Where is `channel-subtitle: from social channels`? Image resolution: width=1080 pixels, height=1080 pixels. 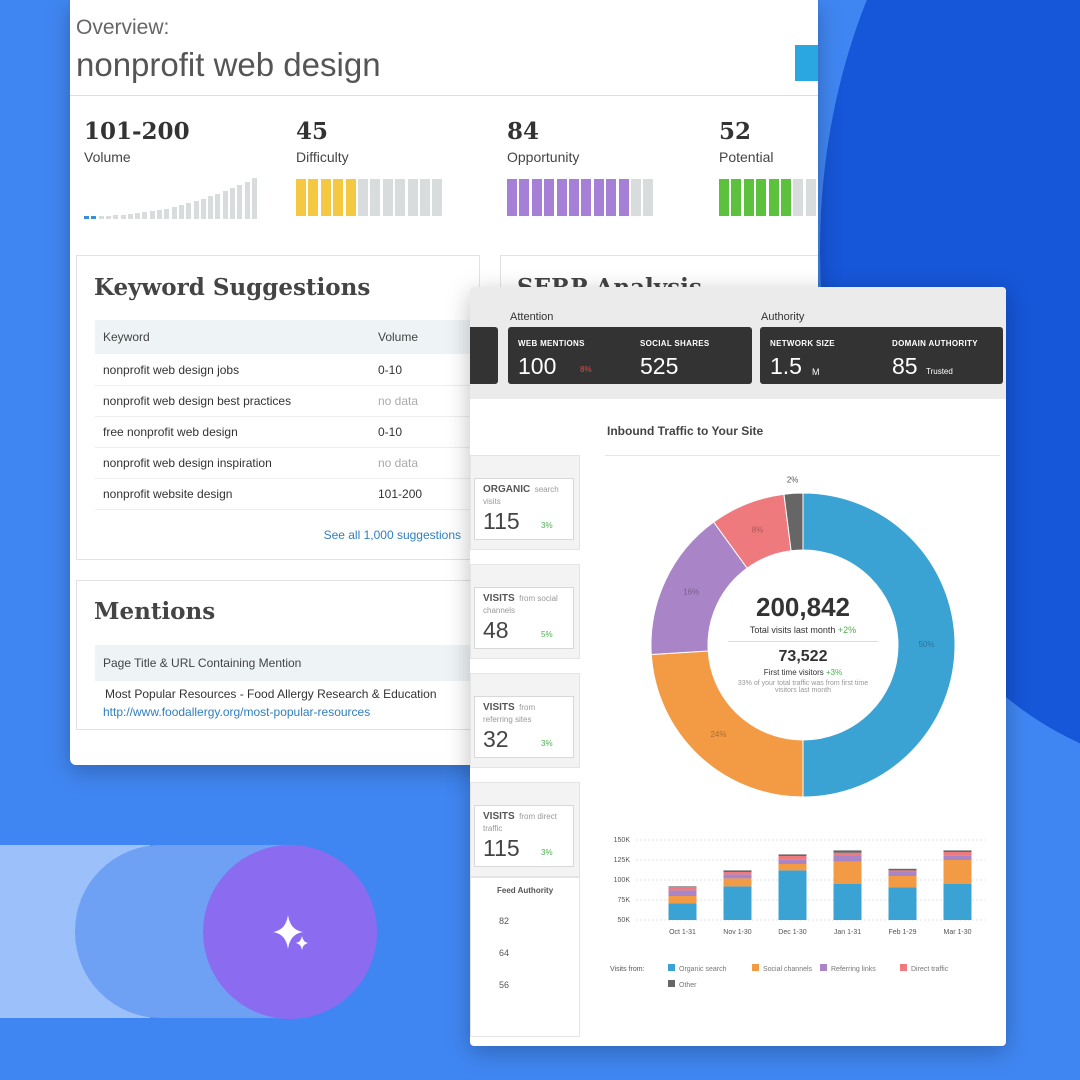 channel-subtitle: from social channels is located at coordinates (520, 604).